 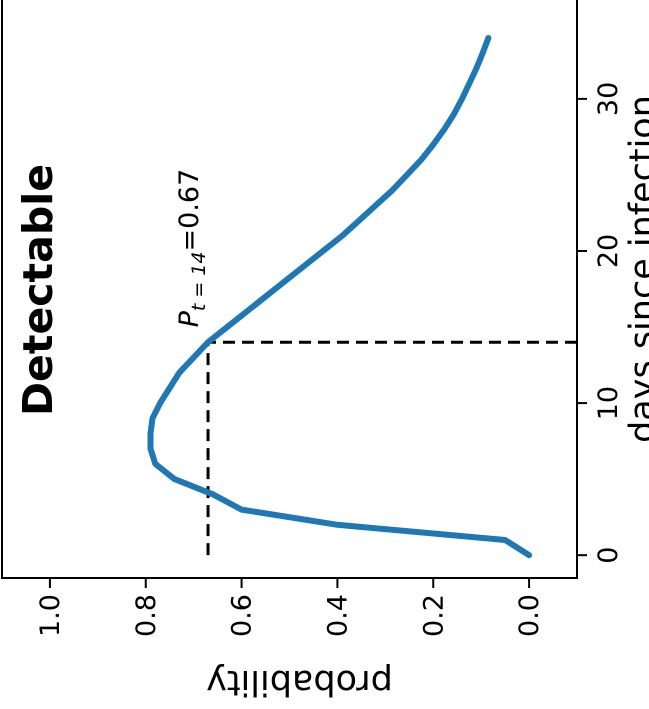 I want to click on y-tick-label: 0.2, so click(x=433, y=615).